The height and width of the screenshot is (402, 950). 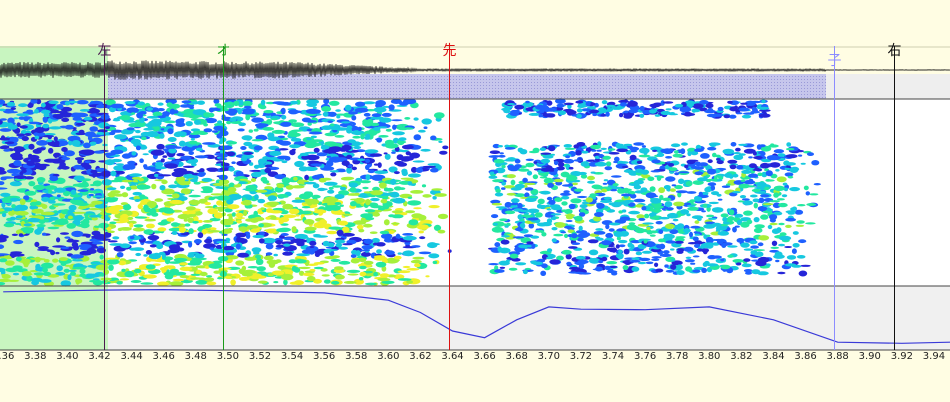 I want to click on boundary-right-label: 右, so click(x=894, y=51).